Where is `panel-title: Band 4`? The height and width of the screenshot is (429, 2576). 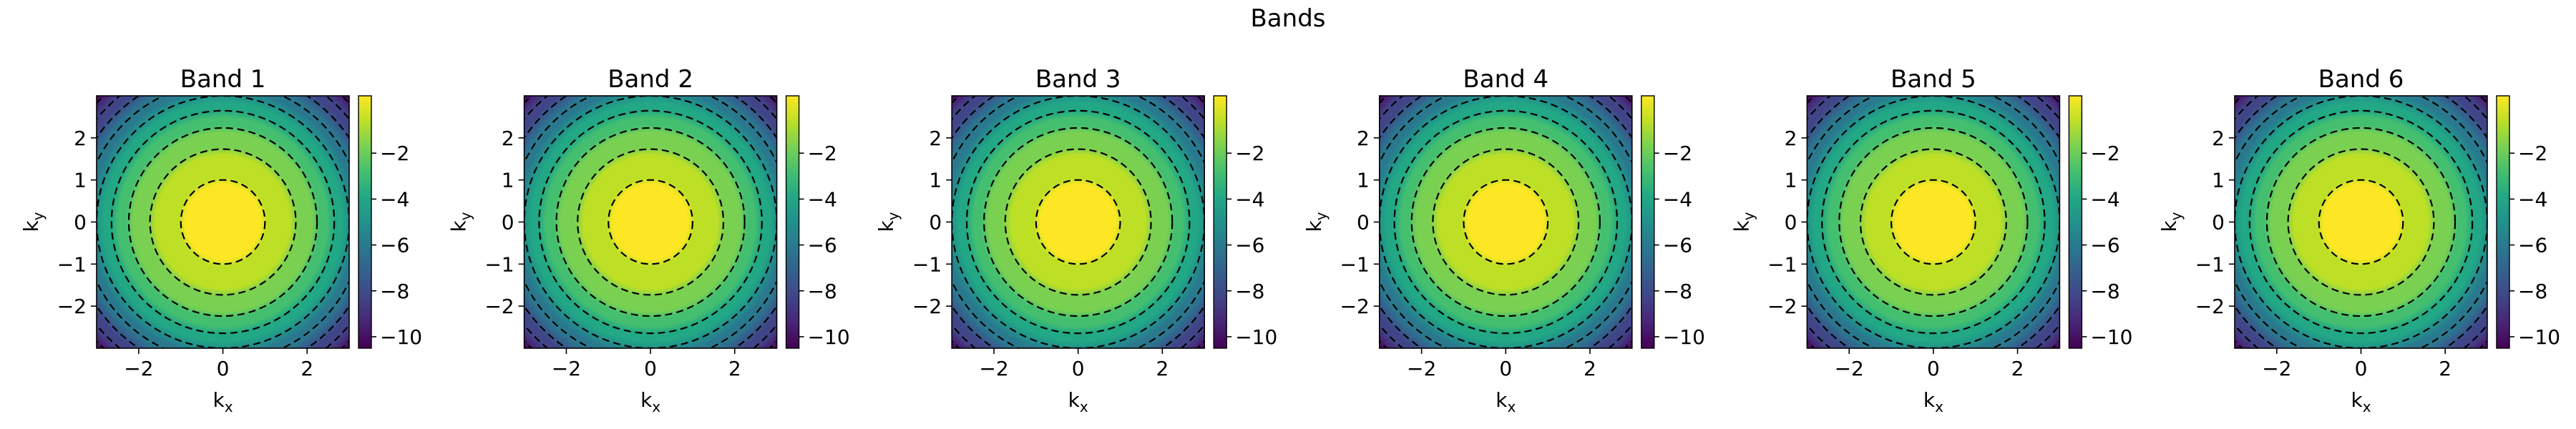 panel-title: Band 4 is located at coordinates (1505, 79).